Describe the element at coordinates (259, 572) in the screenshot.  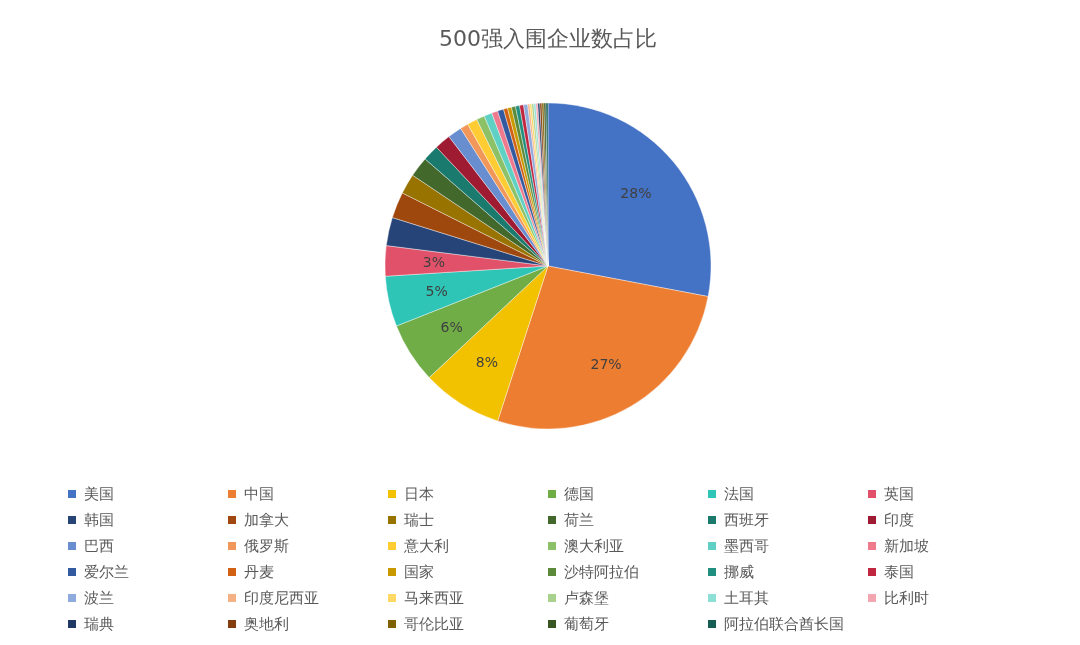
I see `legend-label: 丹麦` at that location.